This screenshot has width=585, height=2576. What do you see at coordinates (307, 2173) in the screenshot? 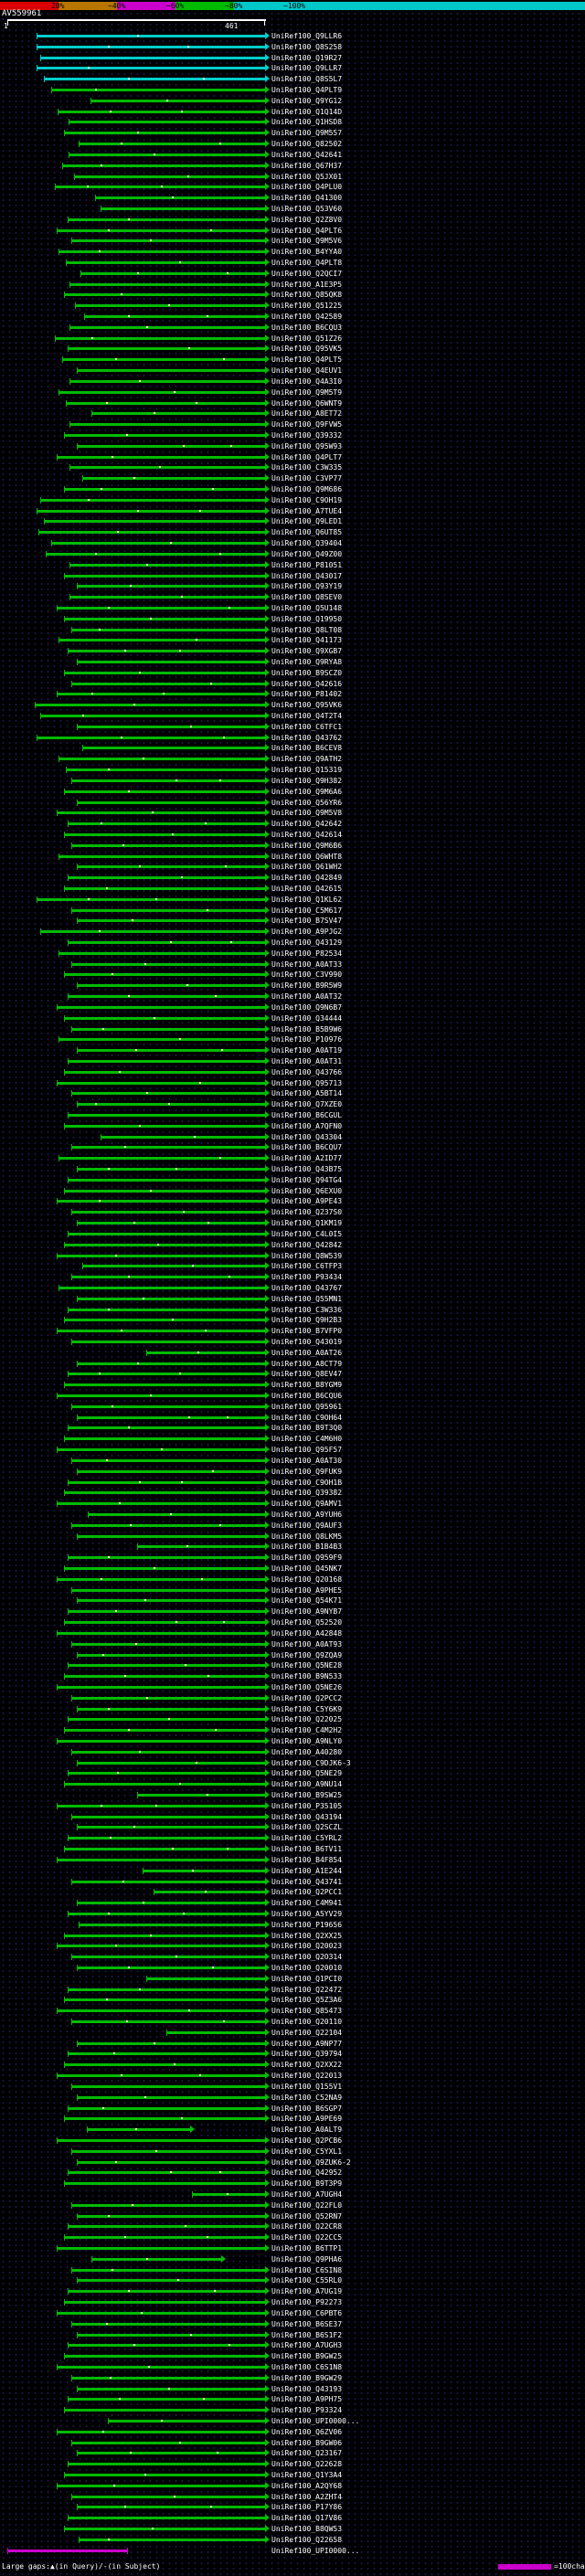
I see `hit-label: UniRef100_Q42952` at bounding box center [307, 2173].